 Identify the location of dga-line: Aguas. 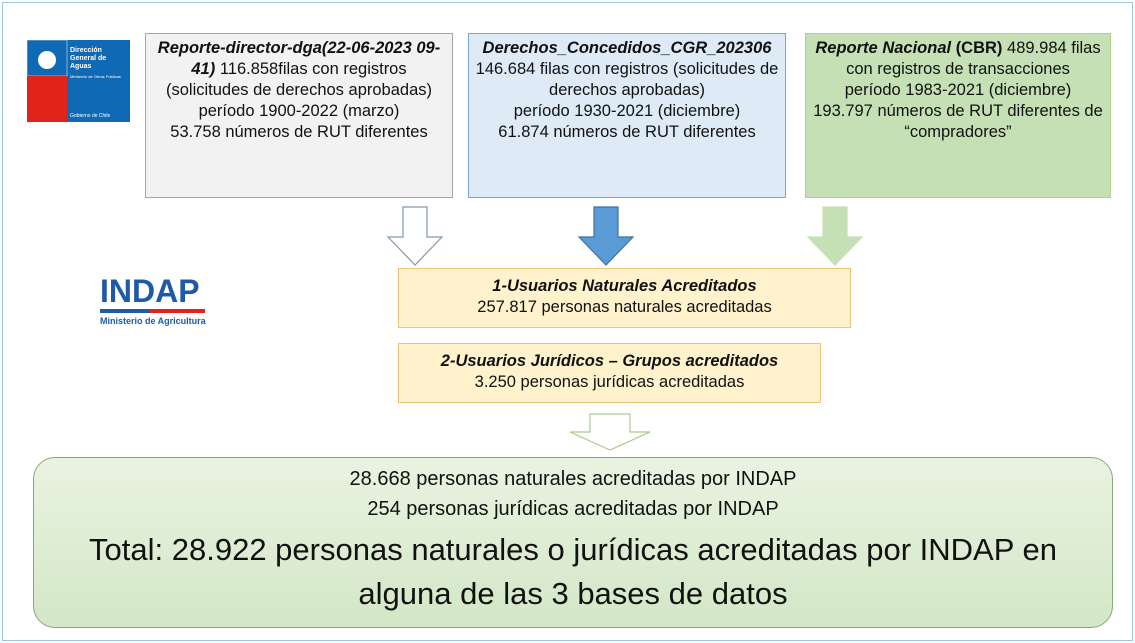
(81, 66).